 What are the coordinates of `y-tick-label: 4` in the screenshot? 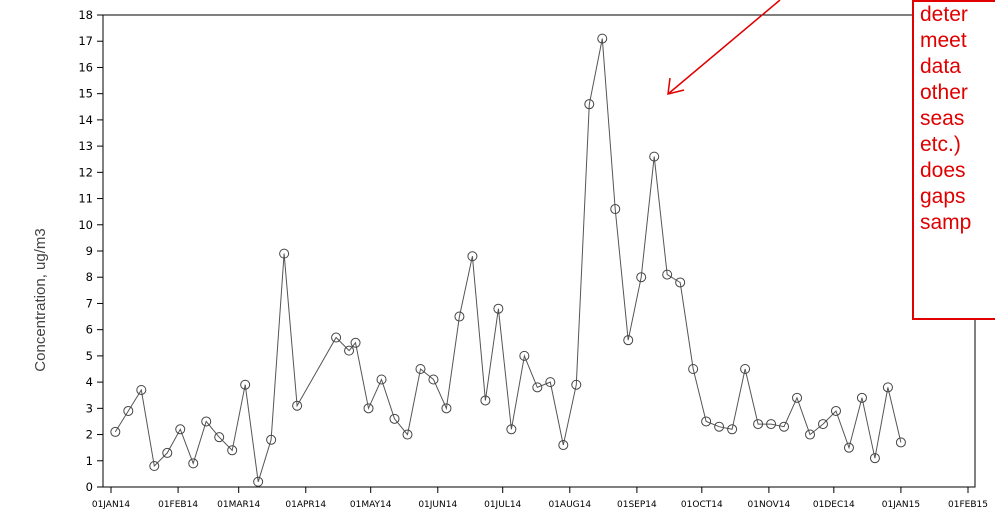 It's located at (89, 382).